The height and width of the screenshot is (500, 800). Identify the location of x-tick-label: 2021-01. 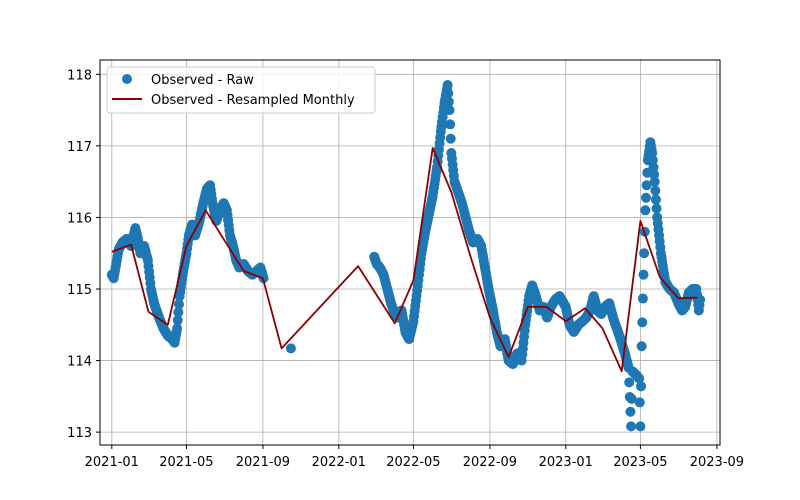
(112, 462).